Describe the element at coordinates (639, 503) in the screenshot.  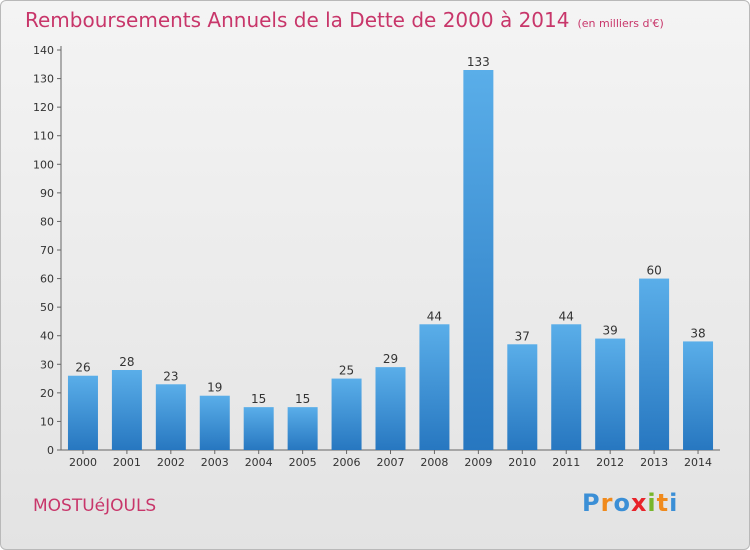
I see `logo-letter: x` at that location.